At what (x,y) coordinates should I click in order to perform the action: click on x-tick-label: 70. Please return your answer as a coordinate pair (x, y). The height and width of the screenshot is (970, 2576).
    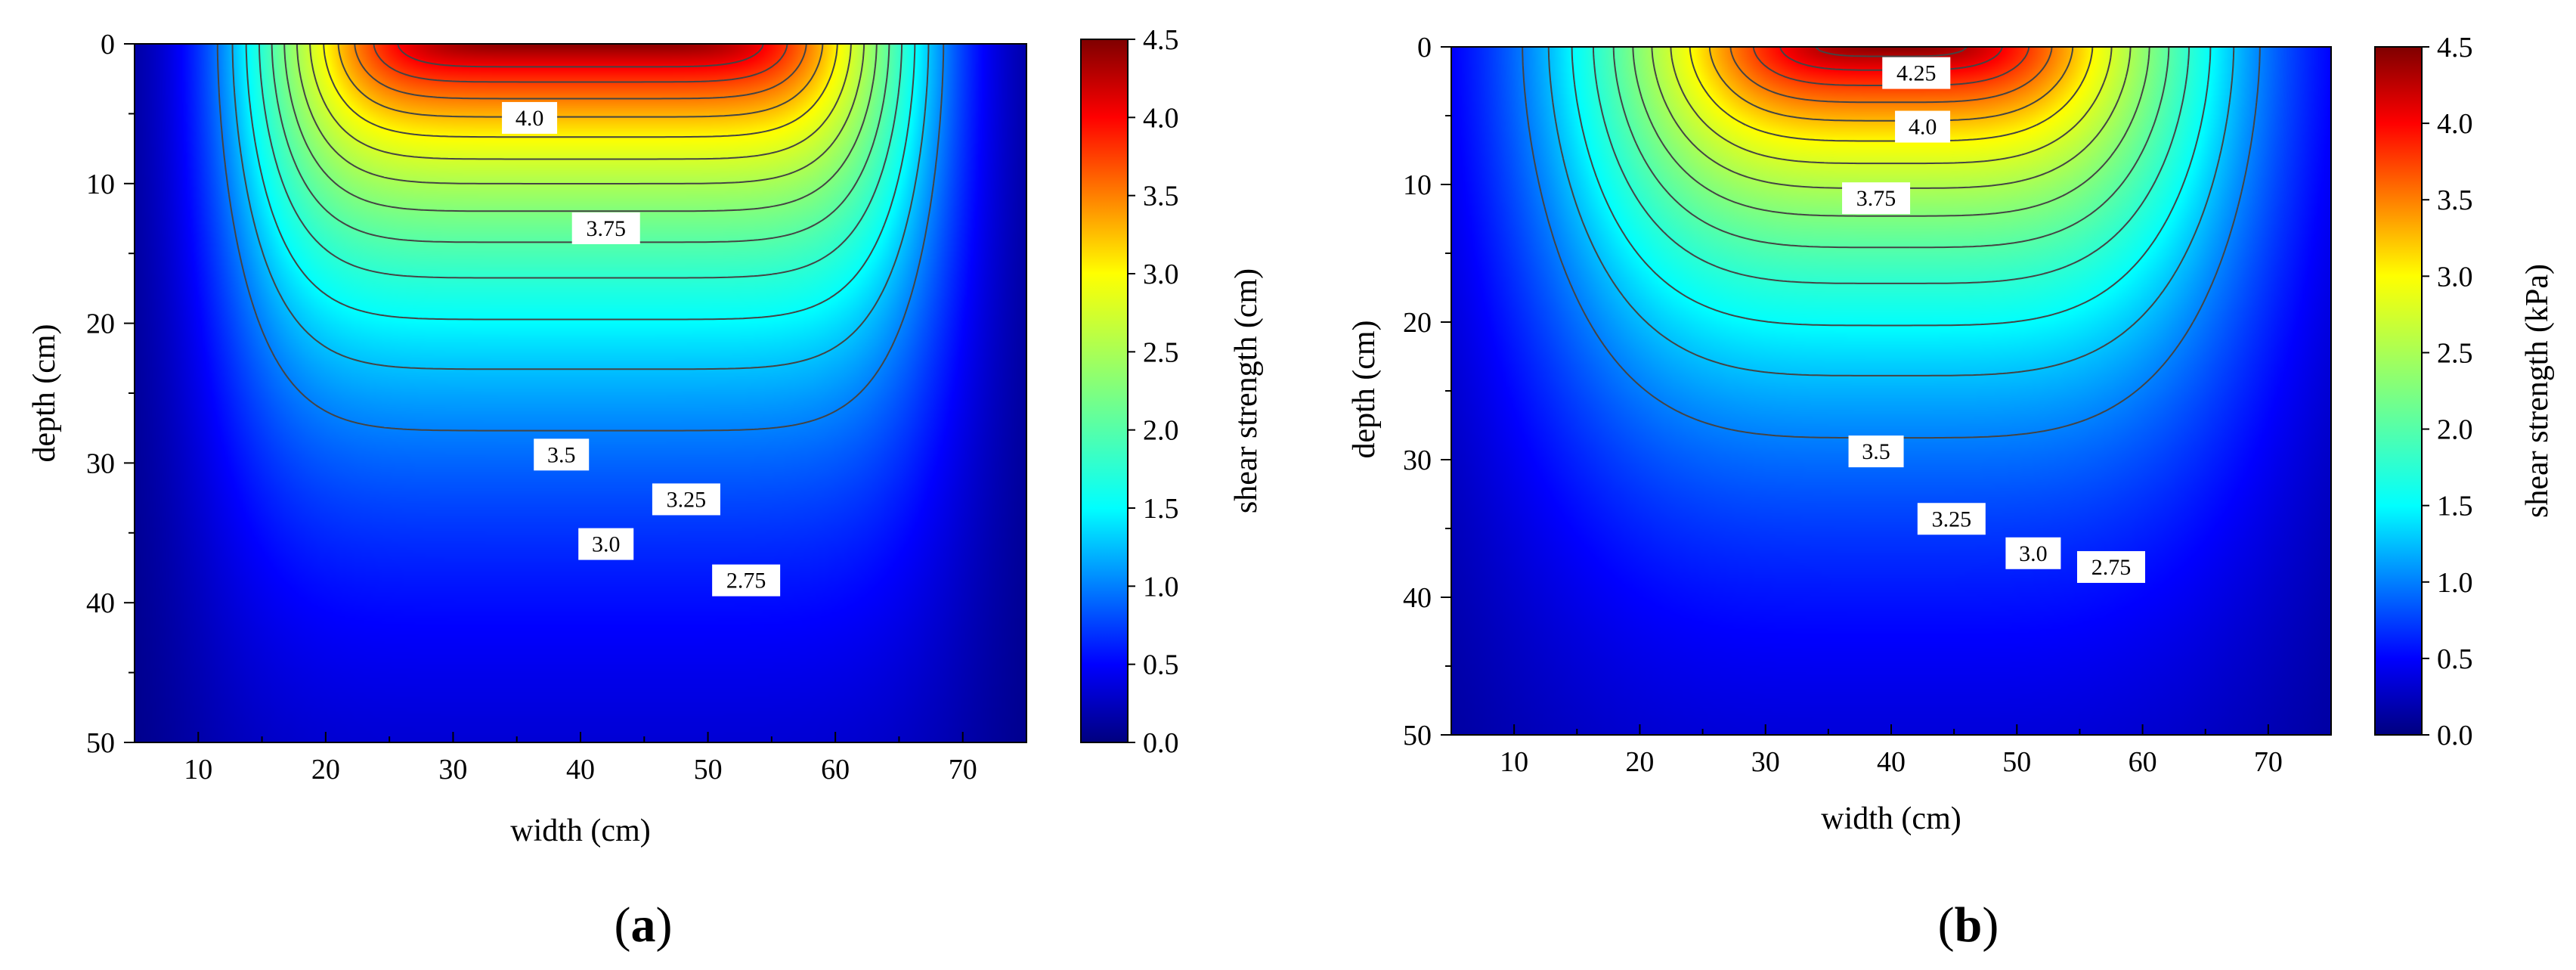
    Looking at the image, I should click on (963, 770).